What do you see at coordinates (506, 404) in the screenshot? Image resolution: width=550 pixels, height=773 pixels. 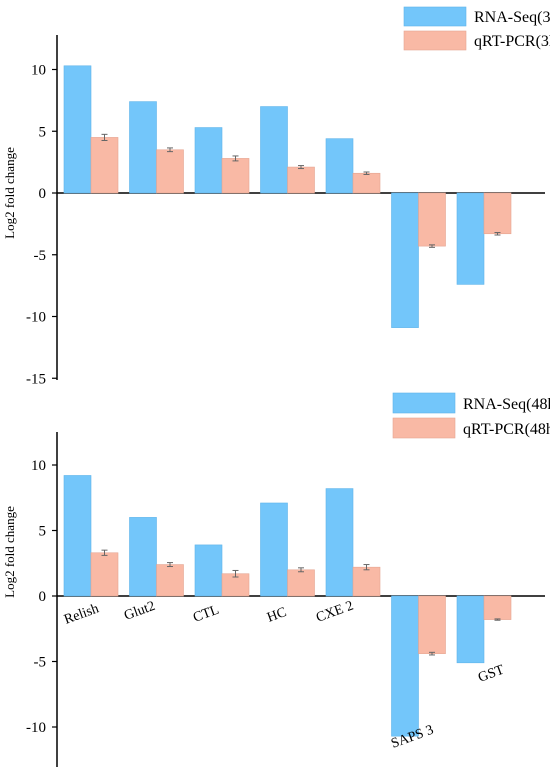 I see `legend-label-0: RNA-Seq(48h)` at bounding box center [506, 404].